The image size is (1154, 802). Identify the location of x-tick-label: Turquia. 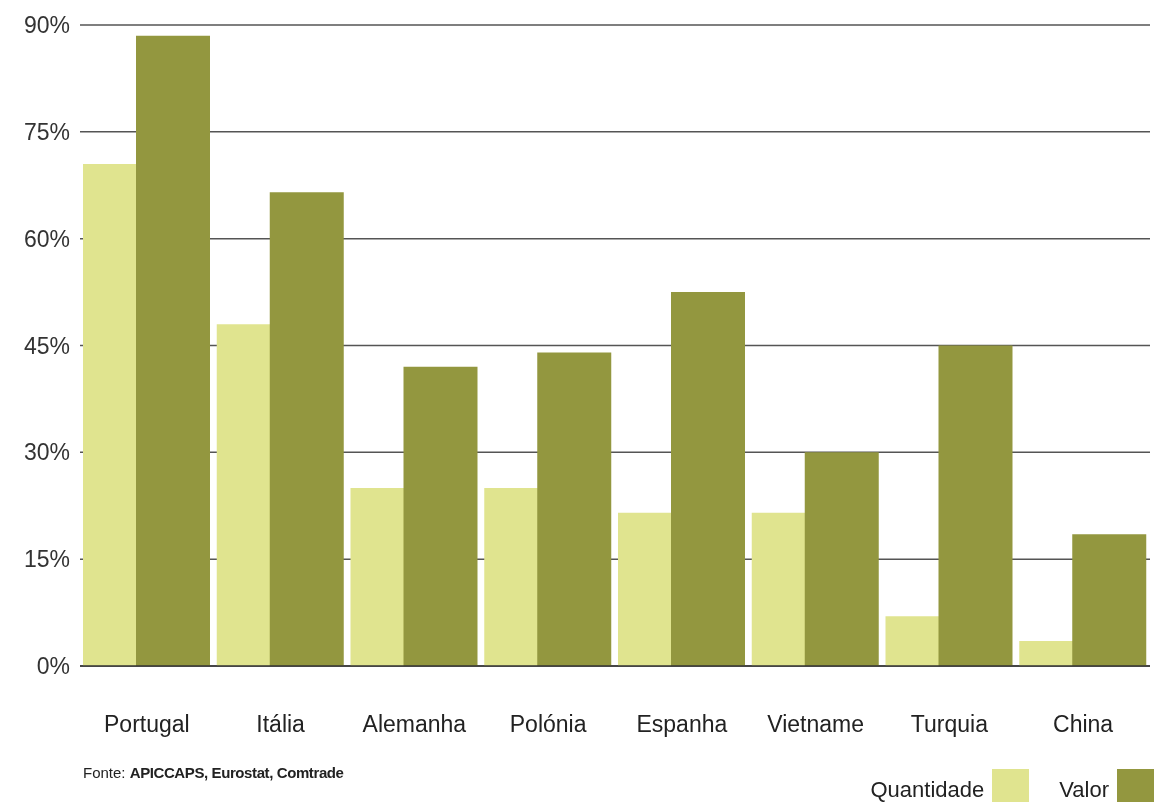
(949, 724).